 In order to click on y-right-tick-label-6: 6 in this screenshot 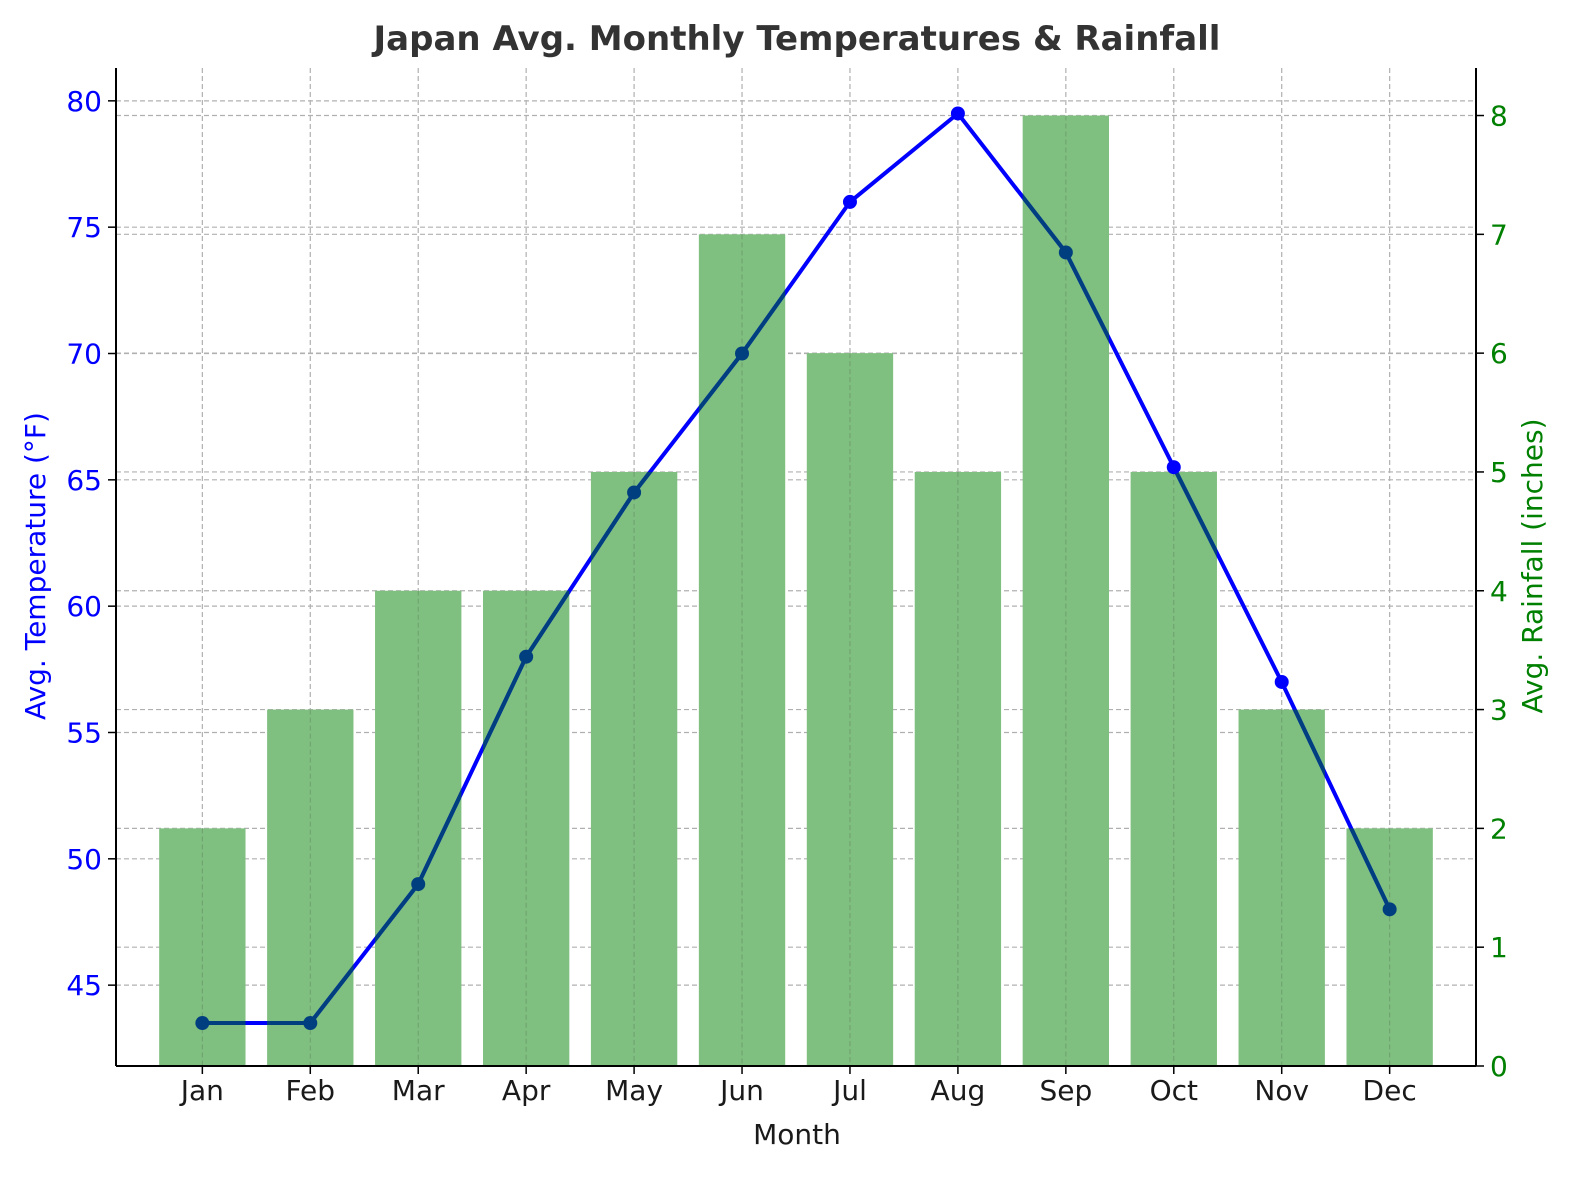, I will do `click(1499, 353)`.